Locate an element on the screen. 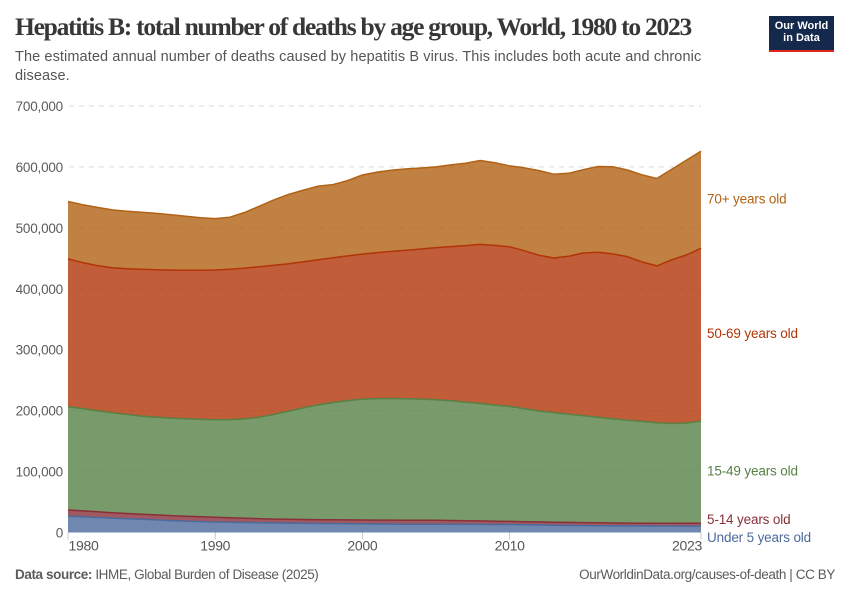 Image resolution: width=850 pixels, height=600 pixels. svg-text: 0 is located at coordinates (59, 533).